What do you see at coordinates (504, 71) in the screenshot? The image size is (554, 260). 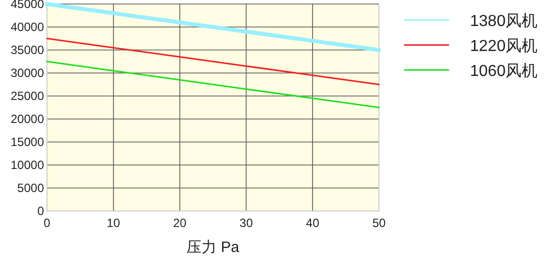 I see `legend-label: 1060风机` at bounding box center [504, 71].